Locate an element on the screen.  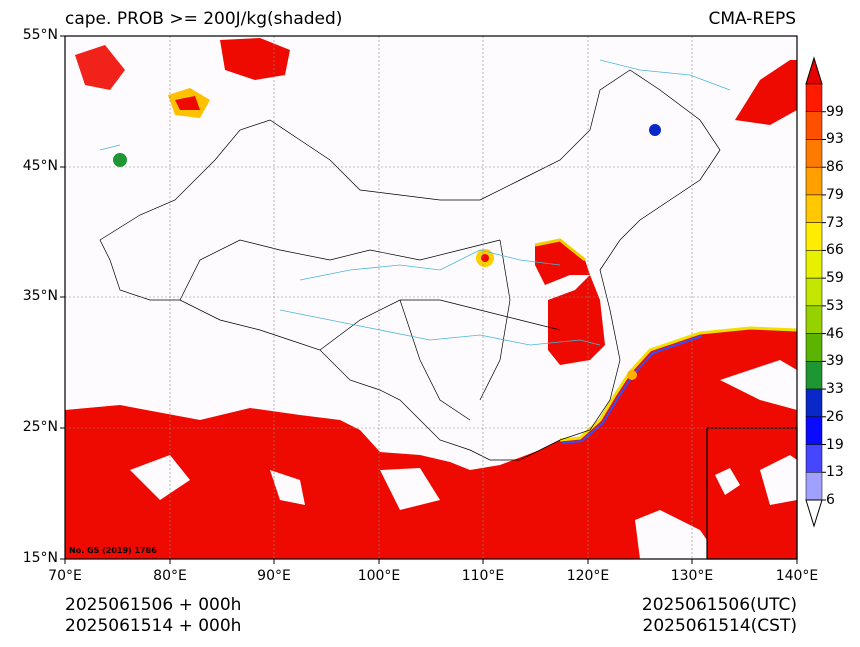
lon-label: 140°E is located at coordinates (797, 576).